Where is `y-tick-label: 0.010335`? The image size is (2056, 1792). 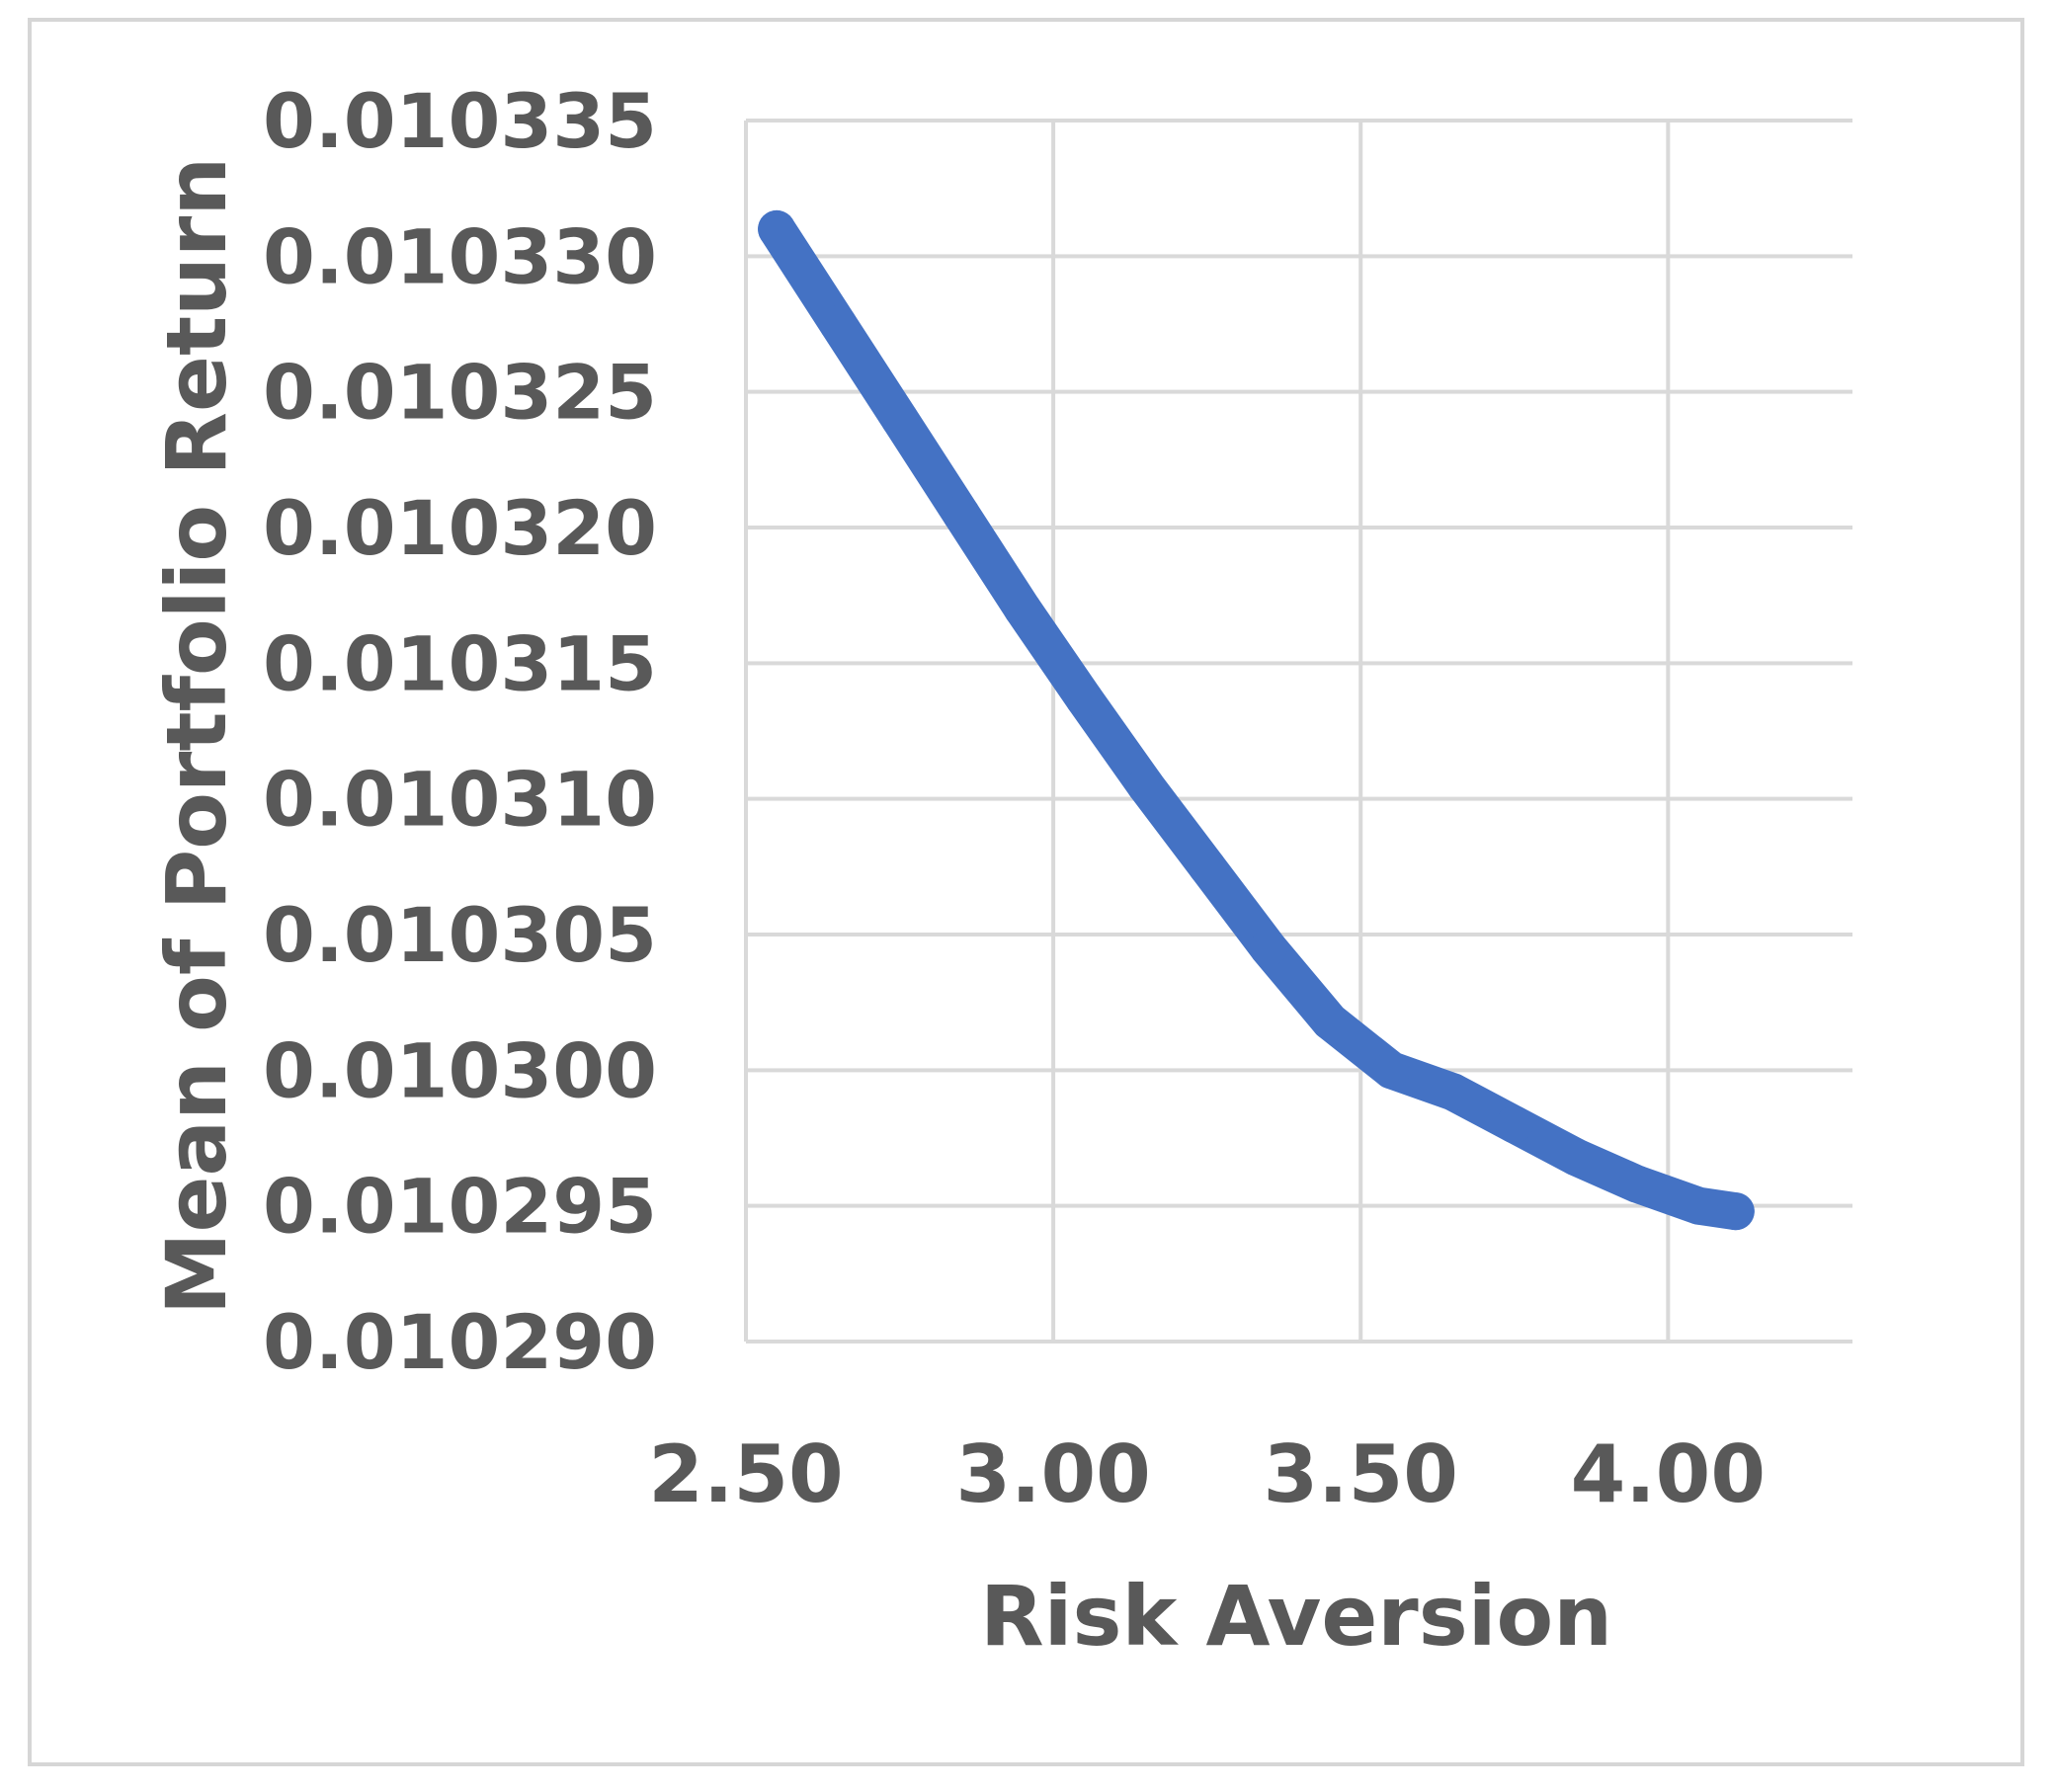 y-tick-label: 0.010335 is located at coordinates (460, 121).